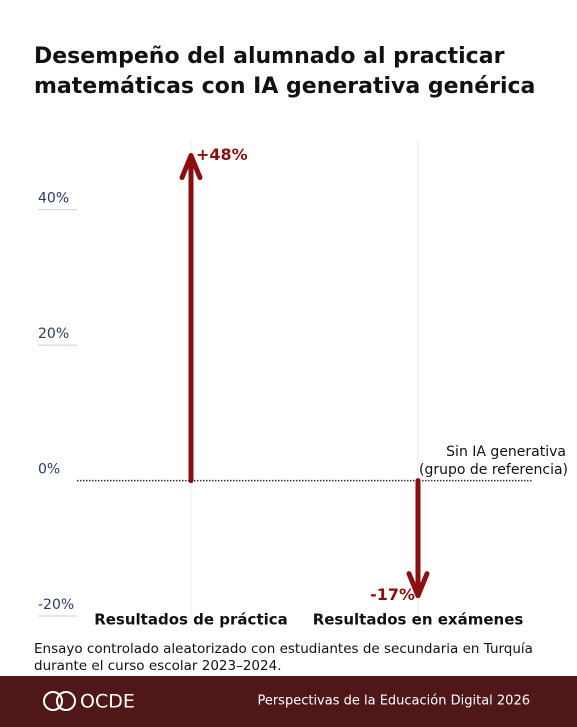 The height and width of the screenshot is (727, 577). Describe the element at coordinates (158, 666) in the screenshot. I see `note: durante el curso escolar 2023–2024.` at that location.